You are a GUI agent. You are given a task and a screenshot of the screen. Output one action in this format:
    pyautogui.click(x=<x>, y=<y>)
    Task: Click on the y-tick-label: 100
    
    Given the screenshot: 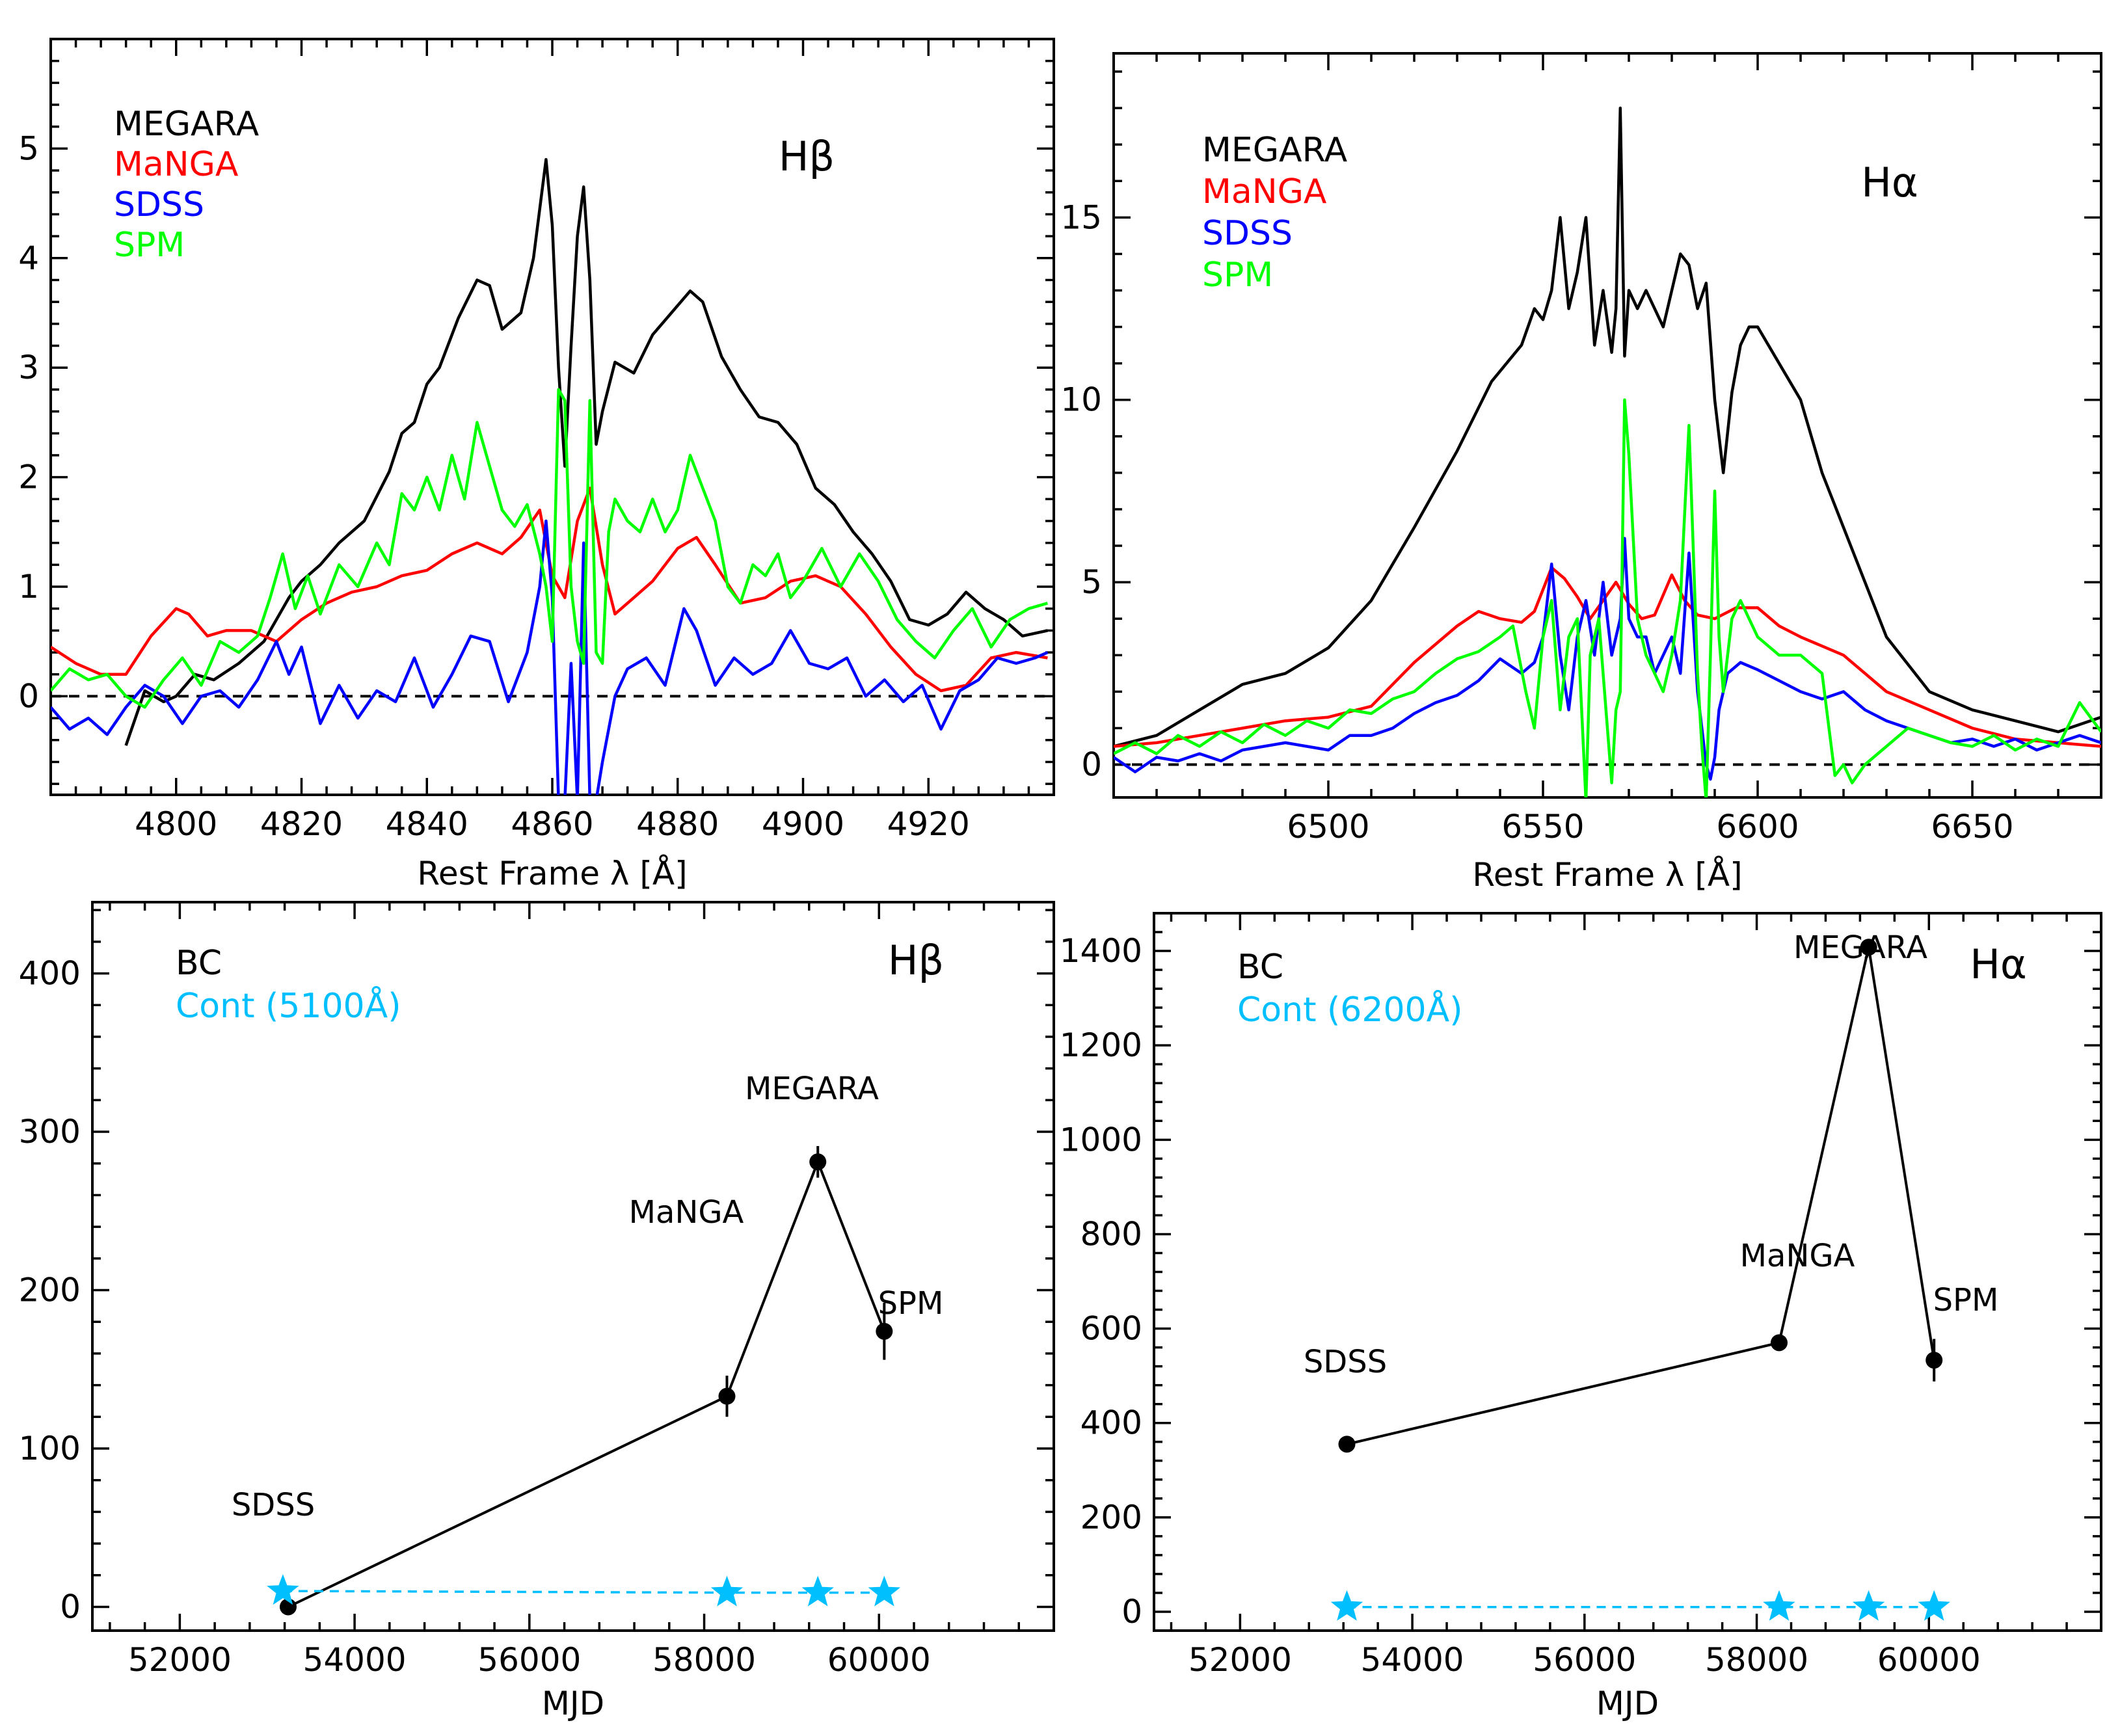 What is the action you would take?
    pyautogui.click(x=50, y=1448)
    